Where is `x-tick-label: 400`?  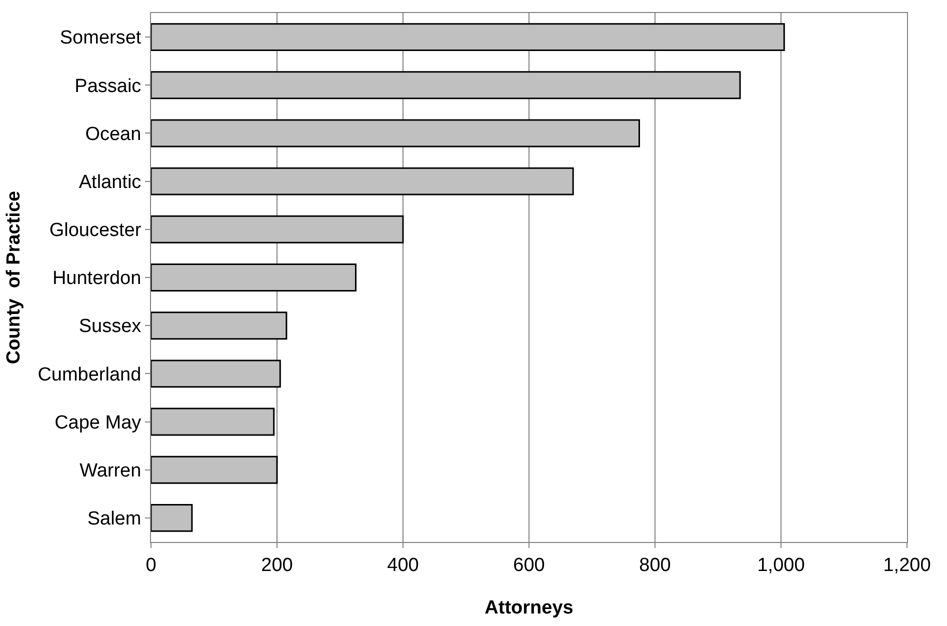 x-tick-label: 400 is located at coordinates (403, 565).